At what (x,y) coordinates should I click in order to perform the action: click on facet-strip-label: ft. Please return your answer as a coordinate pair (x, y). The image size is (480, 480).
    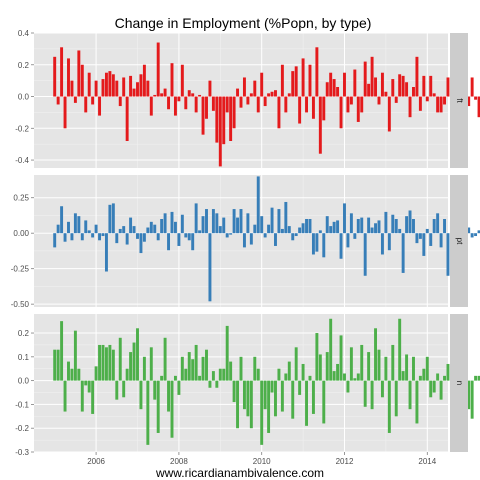
    Looking at the image, I should click on (459, 100).